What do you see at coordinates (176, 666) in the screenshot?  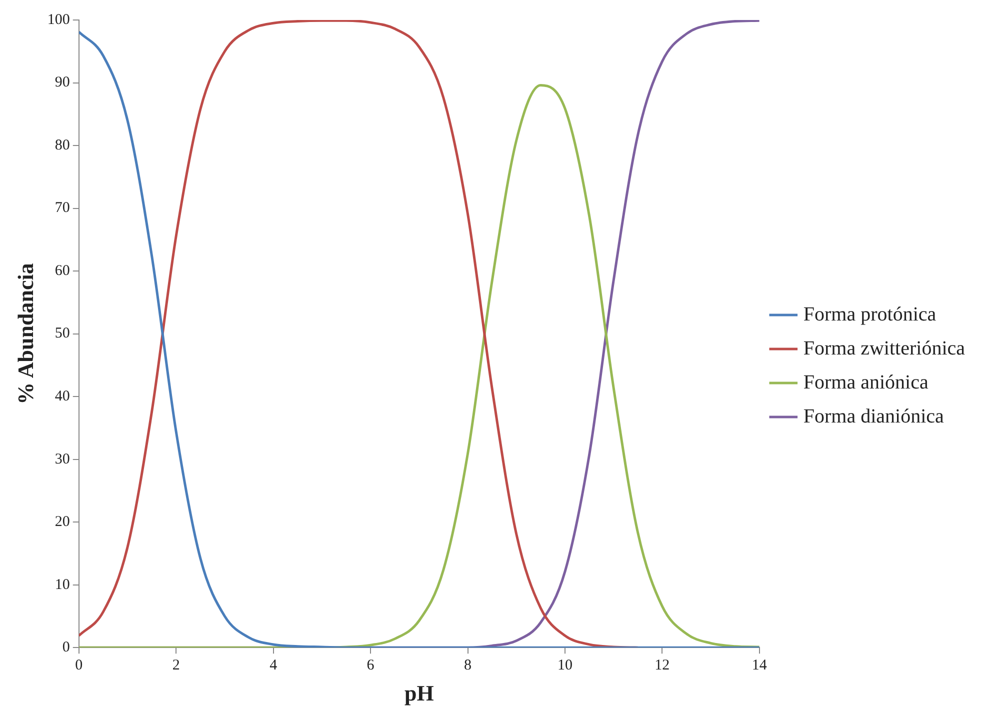 I see `x-tick-label: 2` at bounding box center [176, 666].